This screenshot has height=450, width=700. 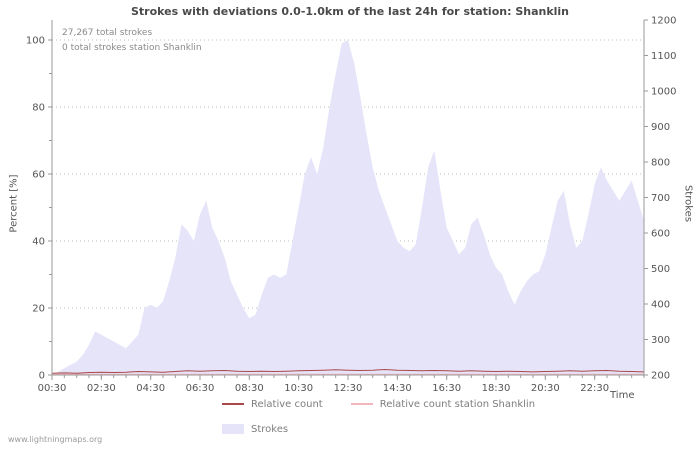 I want to click on svg-text: 14:30, so click(x=397, y=388).